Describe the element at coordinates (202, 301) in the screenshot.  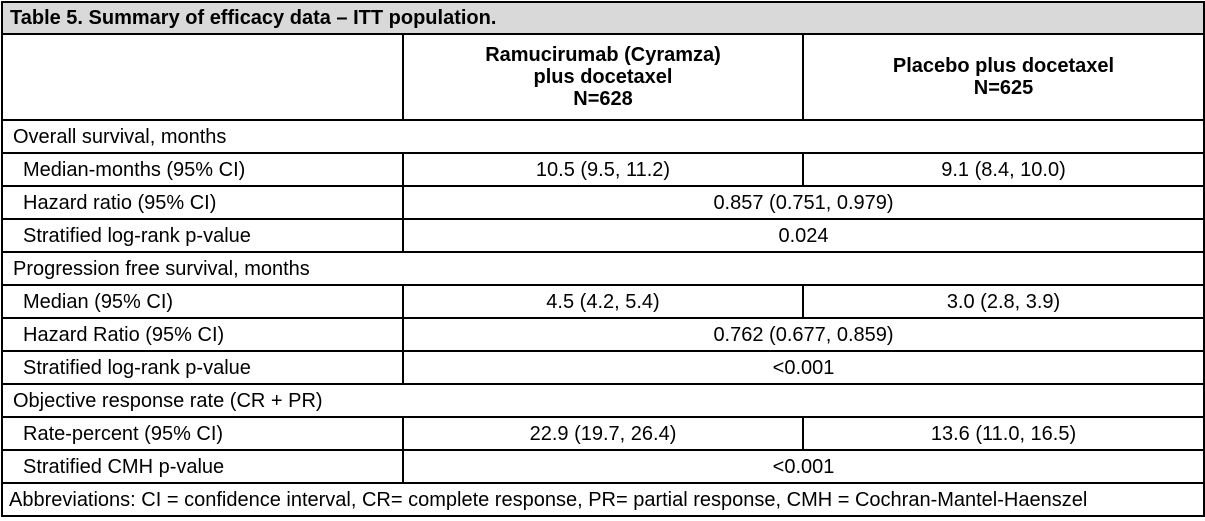
I see `row-label: Median (95% CI)` at that location.